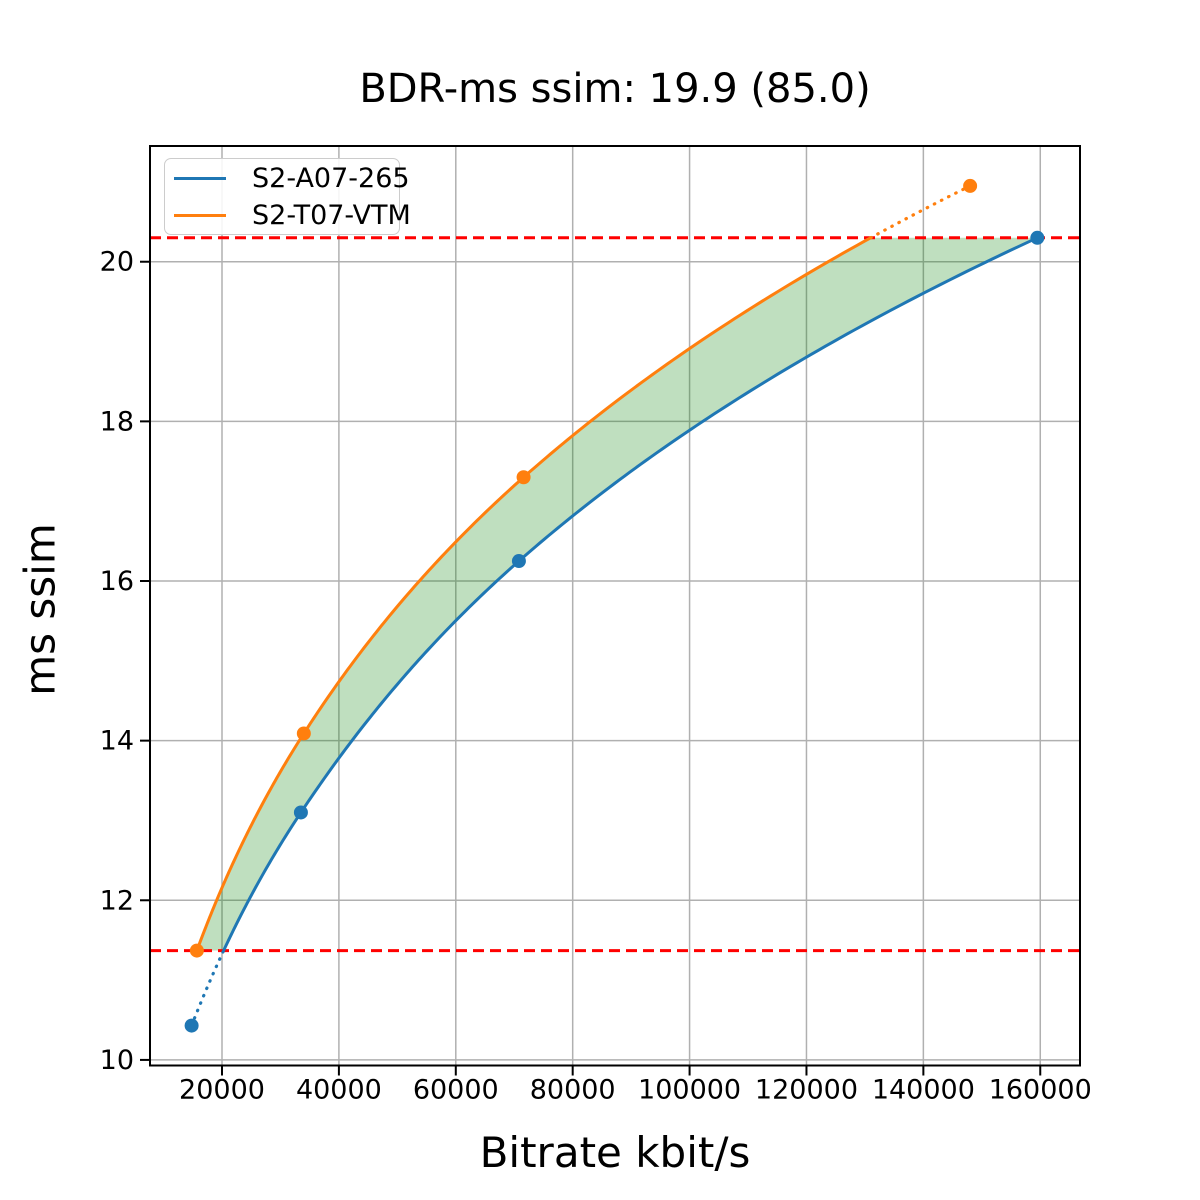 Image resolution: width=1200 pixels, height=1200 pixels. Describe the element at coordinates (222, 1090) in the screenshot. I see `x-tick-label: 20000` at that location.